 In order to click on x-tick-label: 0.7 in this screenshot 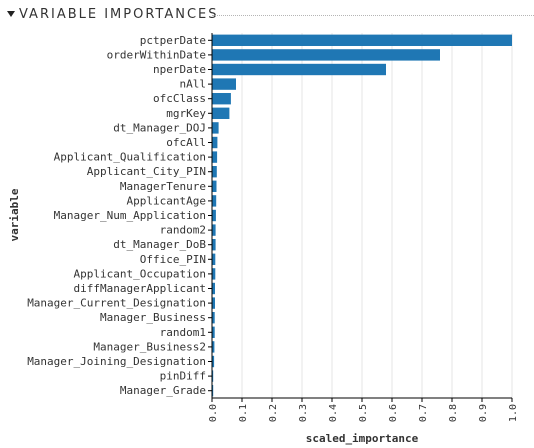, I will do `click(423, 413)`.